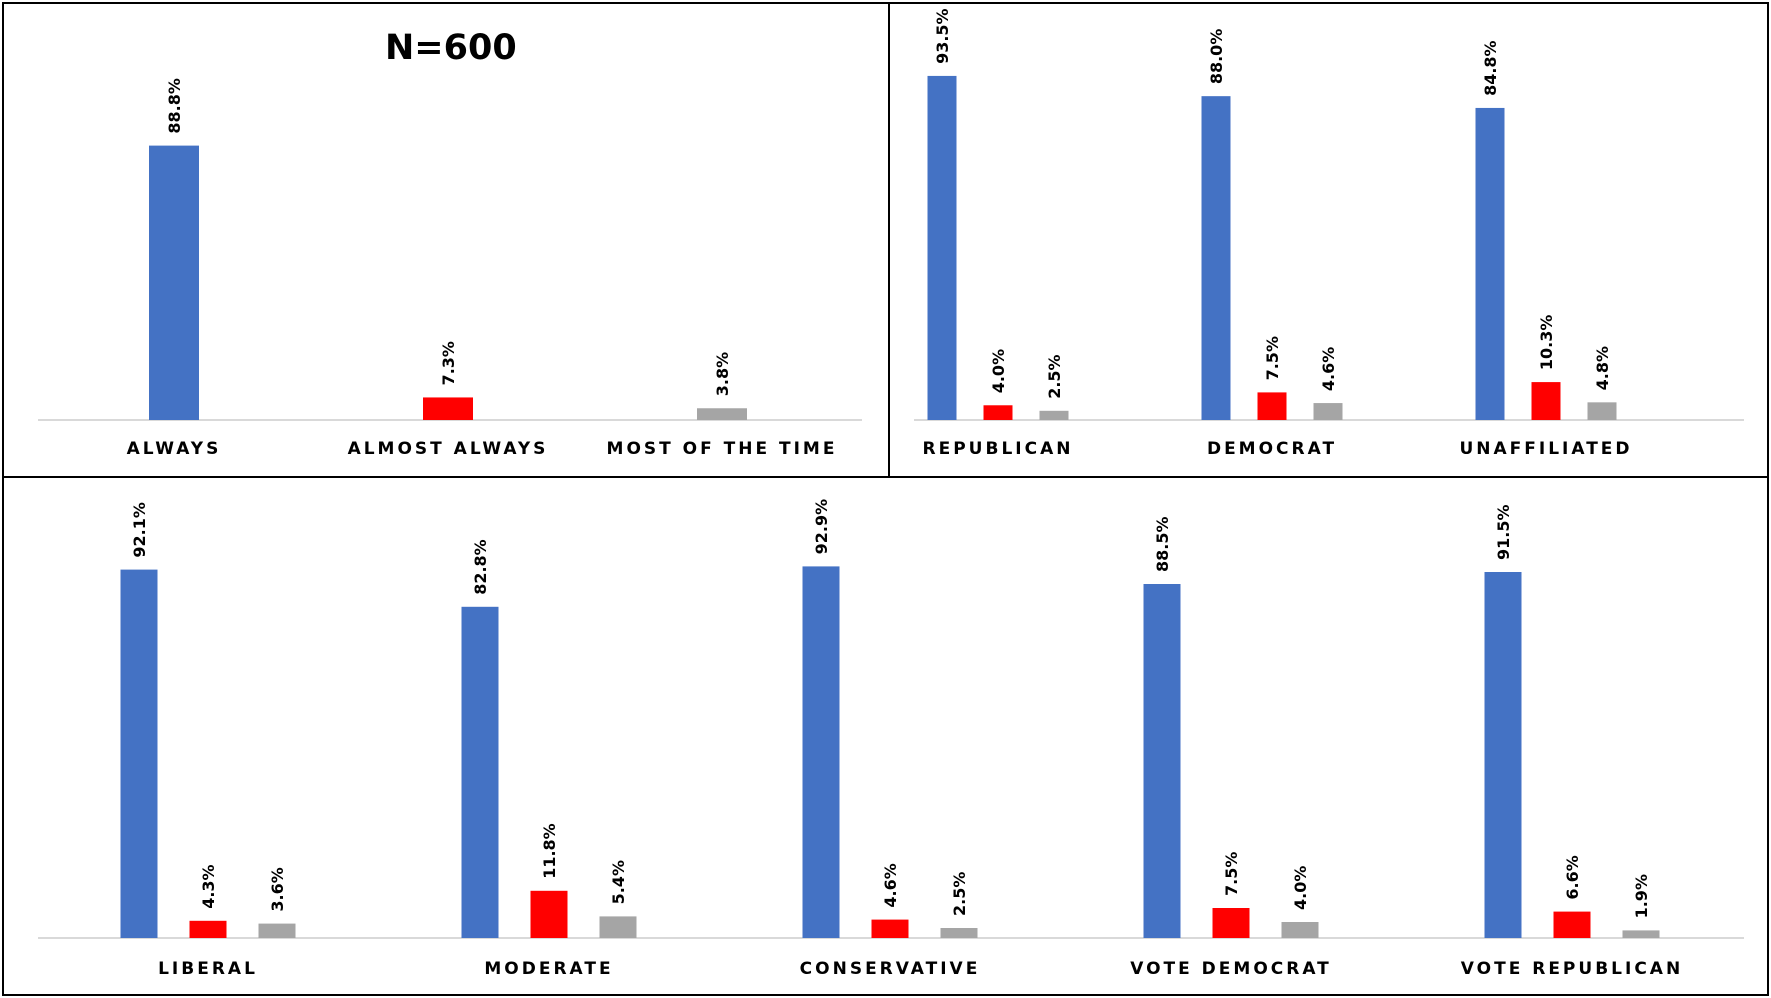 The height and width of the screenshot is (998, 1771). I want to click on data-label-conservative-3: 2.5%, so click(959, 894).